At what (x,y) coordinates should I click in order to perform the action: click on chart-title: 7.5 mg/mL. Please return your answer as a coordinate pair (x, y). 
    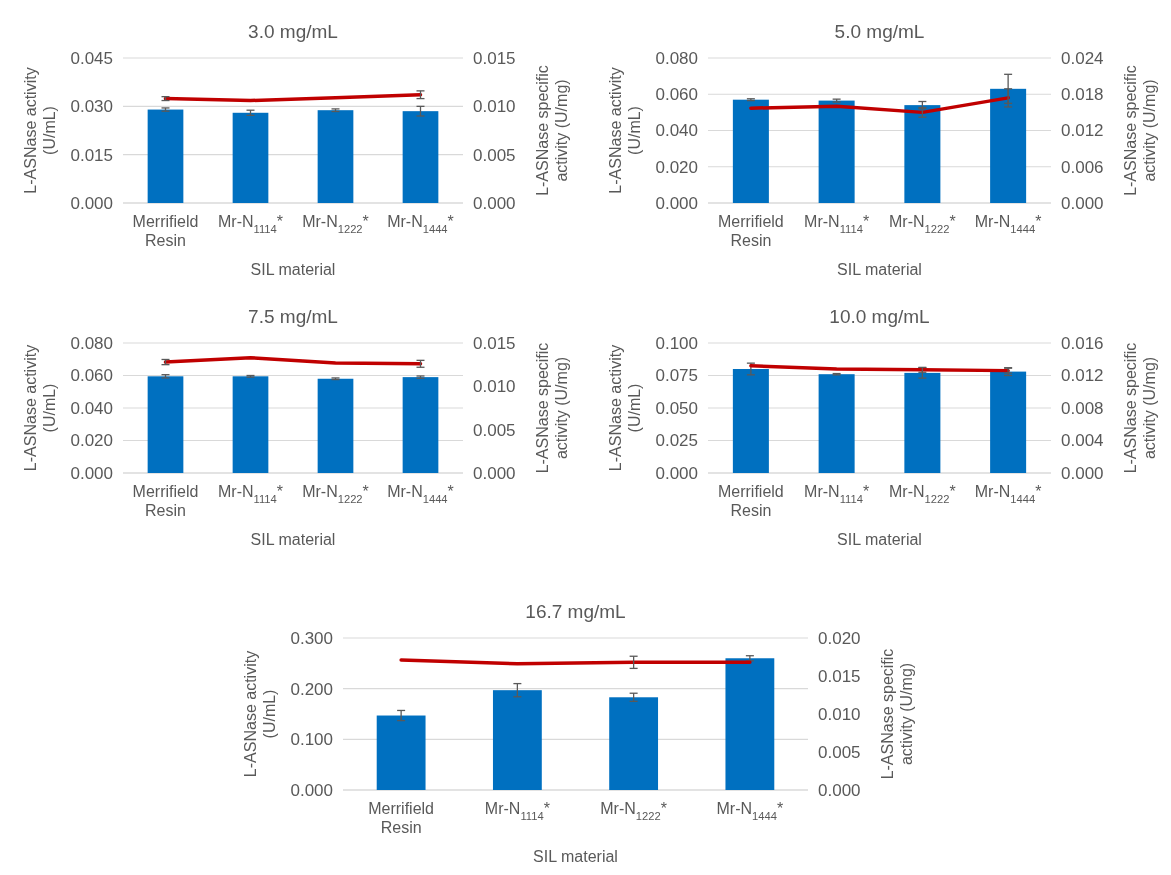
    Looking at the image, I should click on (293, 316).